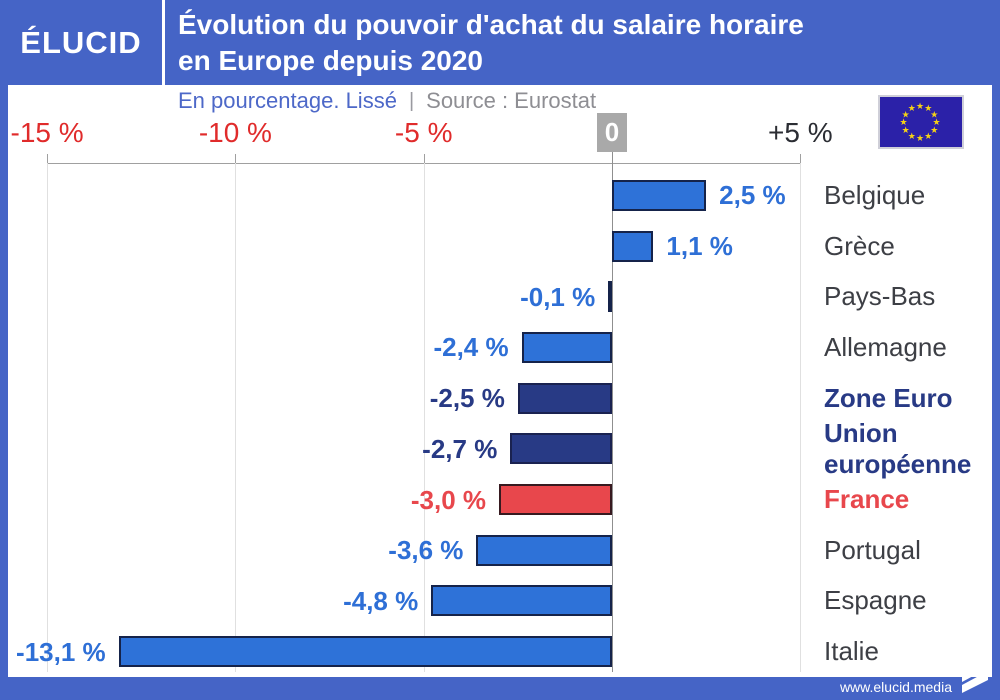 The height and width of the screenshot is (700, 1000). Describe the element at coordinates (800, 132) in the screenshot. I see `axis-tick-label-pos5: +5 %` at that location.